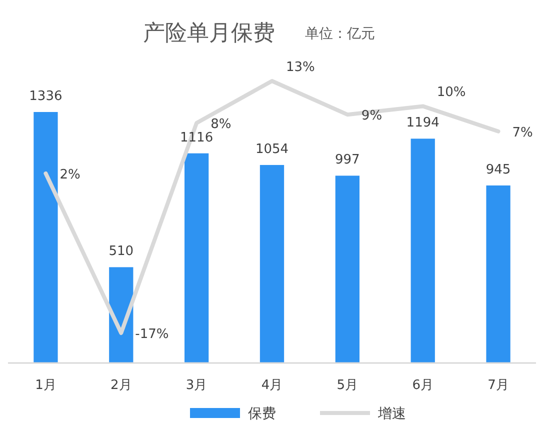  Describe the element at coordinates (340, 34) in the screenshot. I see `chart-subtitle: 单位：亿元` at that location.